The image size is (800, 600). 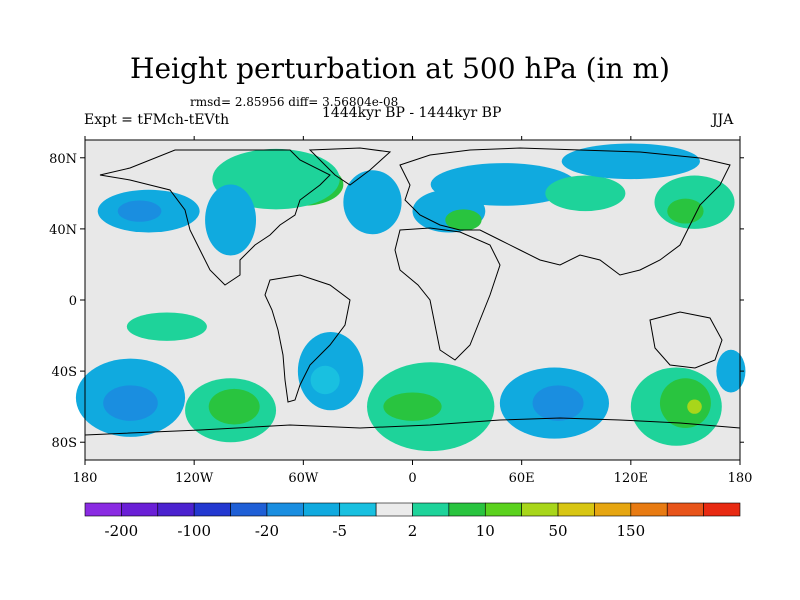 What do you see at coordinates (139, 211) in the screenshot?
I see `anomaly-north-pacific-negative-core` at bounding box center [139, 211].